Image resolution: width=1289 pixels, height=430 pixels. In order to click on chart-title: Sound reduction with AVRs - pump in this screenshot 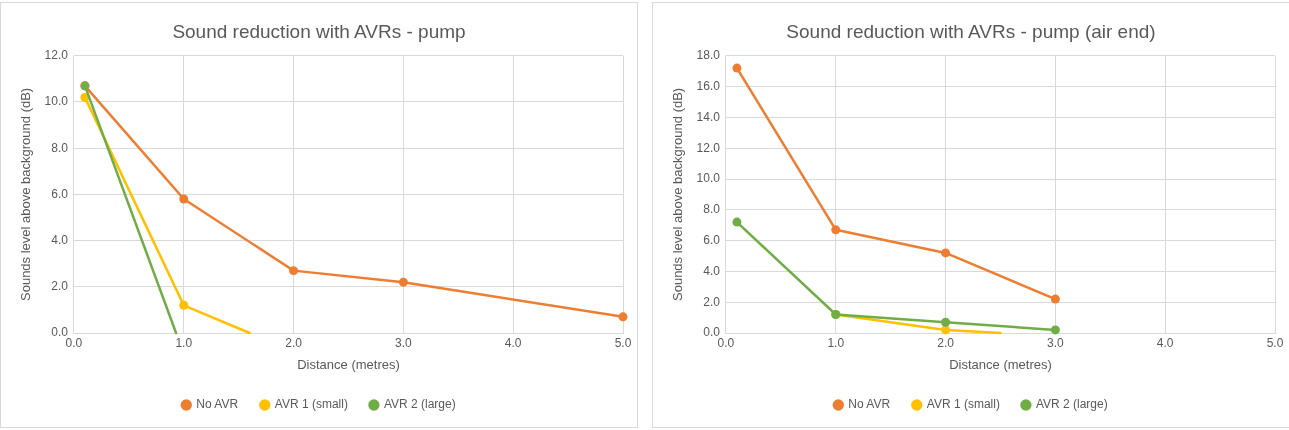, I will do `click(319, 31)`.